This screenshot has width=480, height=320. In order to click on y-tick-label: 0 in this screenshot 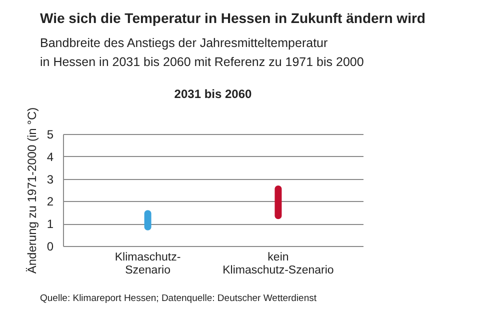, I will do `click(50, 247)`.